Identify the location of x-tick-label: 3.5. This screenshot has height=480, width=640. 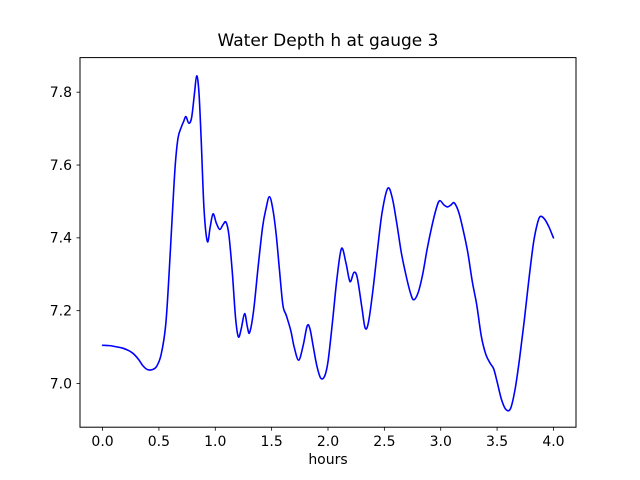
(497, 442).